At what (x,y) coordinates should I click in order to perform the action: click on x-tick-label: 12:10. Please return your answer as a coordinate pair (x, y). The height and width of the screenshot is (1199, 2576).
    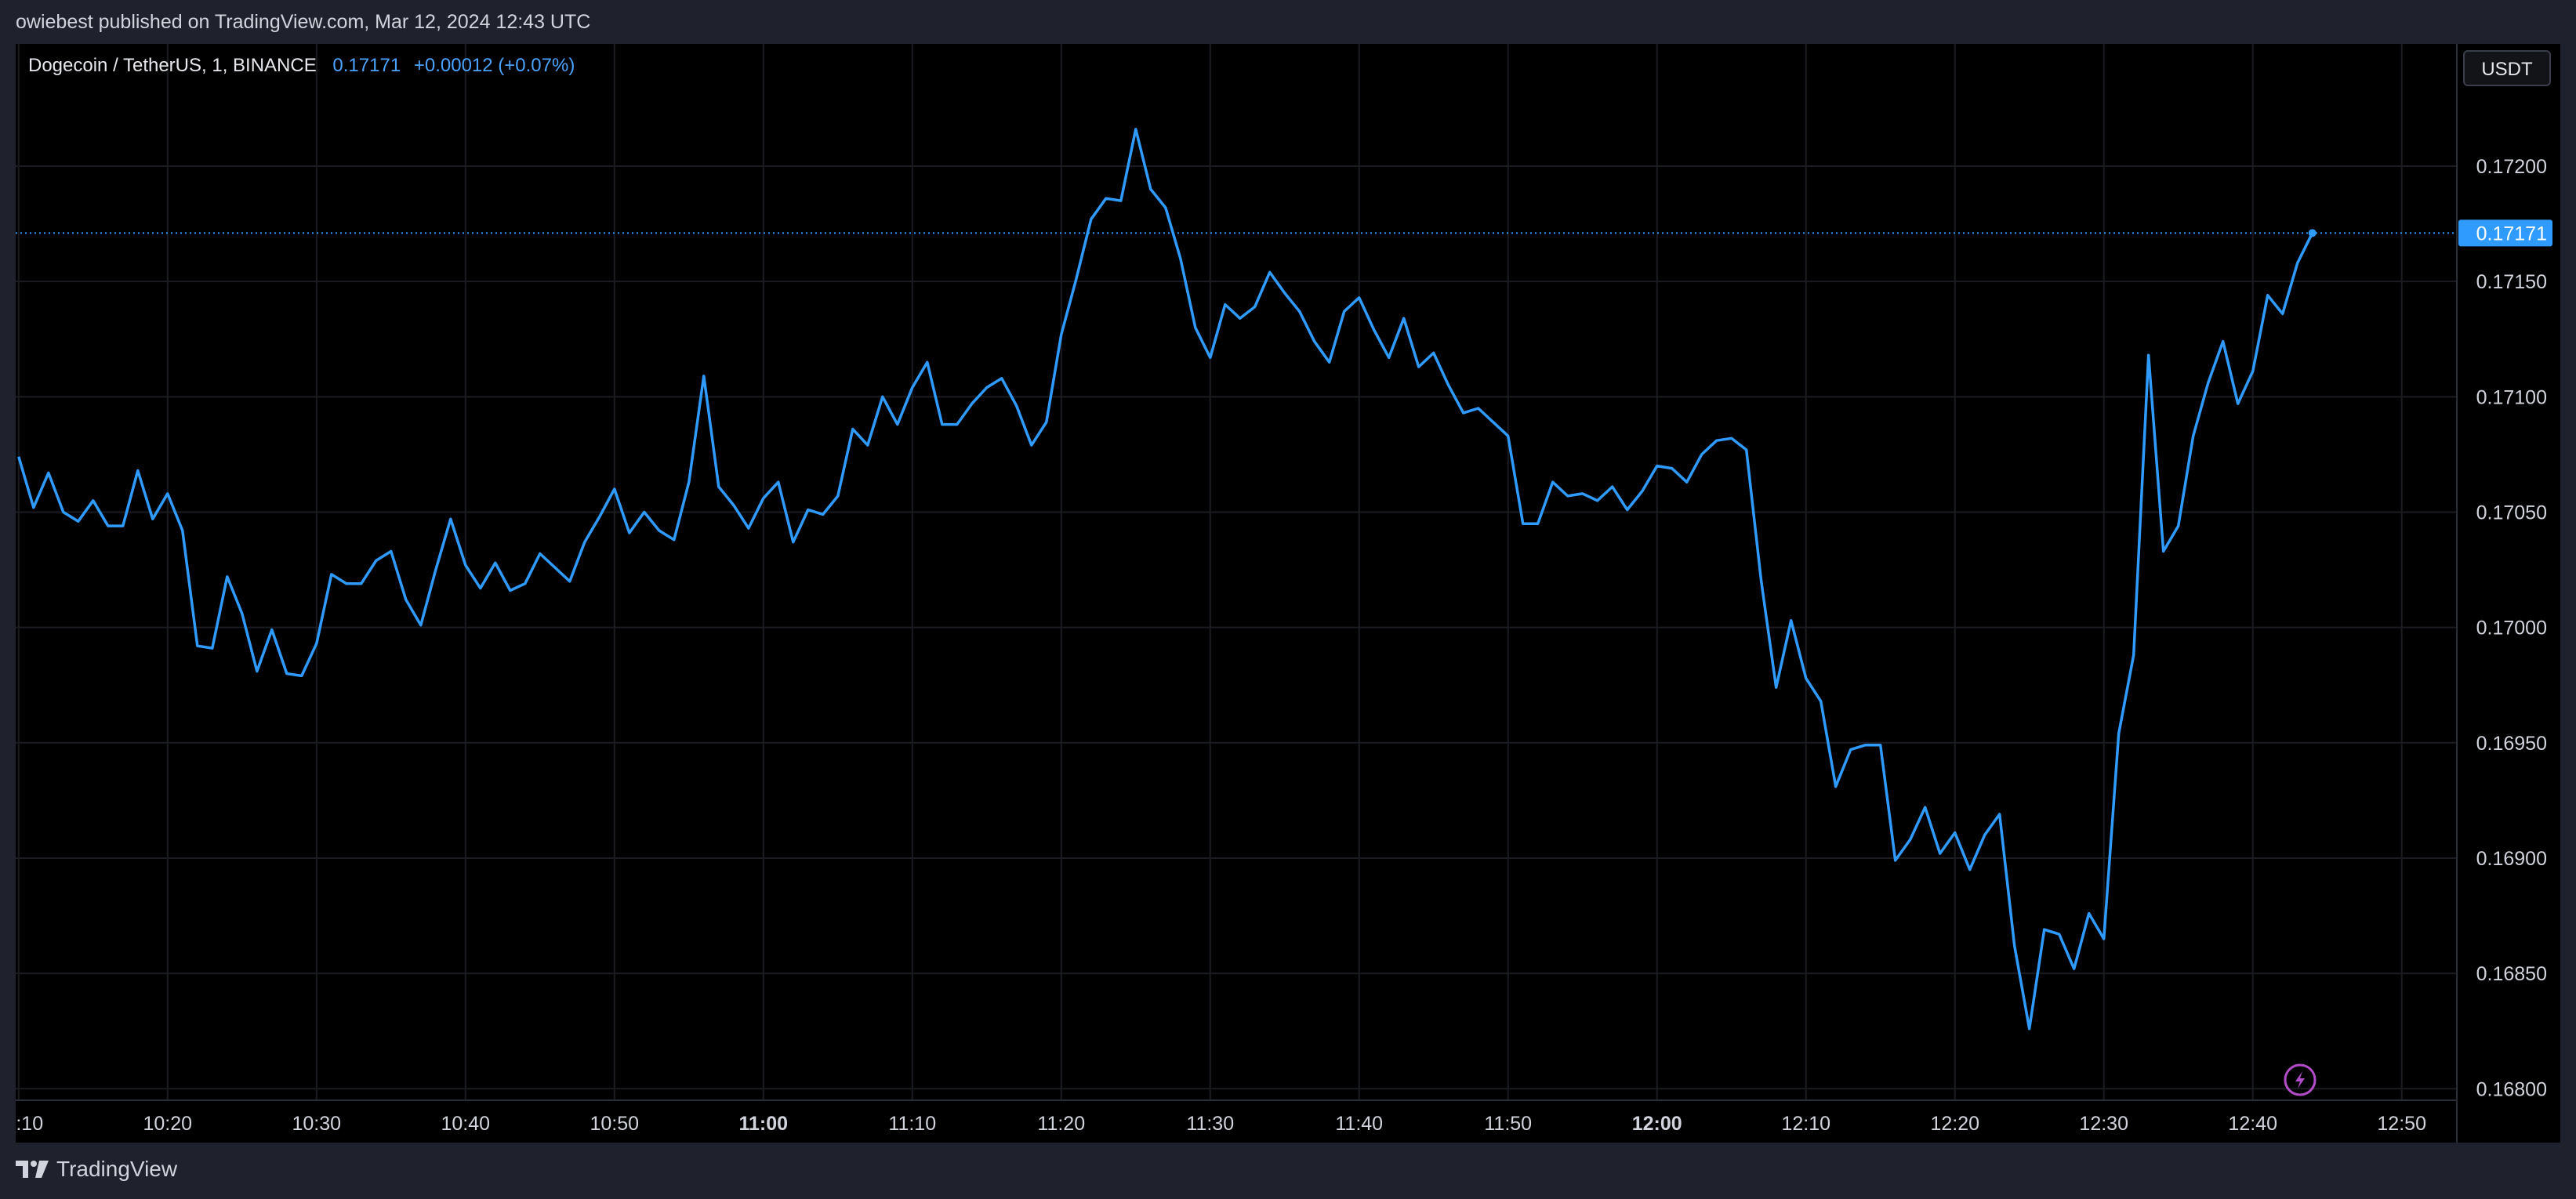
    Looking at the image, I should click on (1805, 1124).